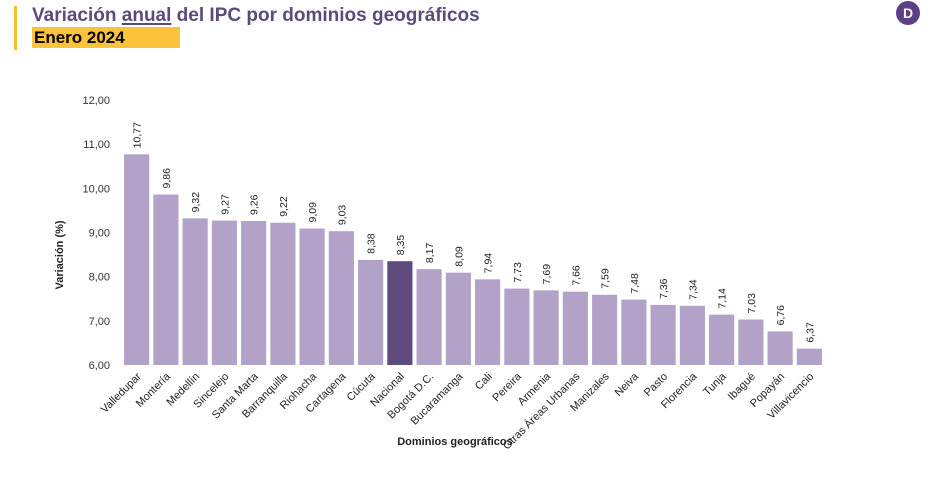  Describe the element at coordinates (810, 332) in the screenshot. I see `data-label: 6,37` at that location.